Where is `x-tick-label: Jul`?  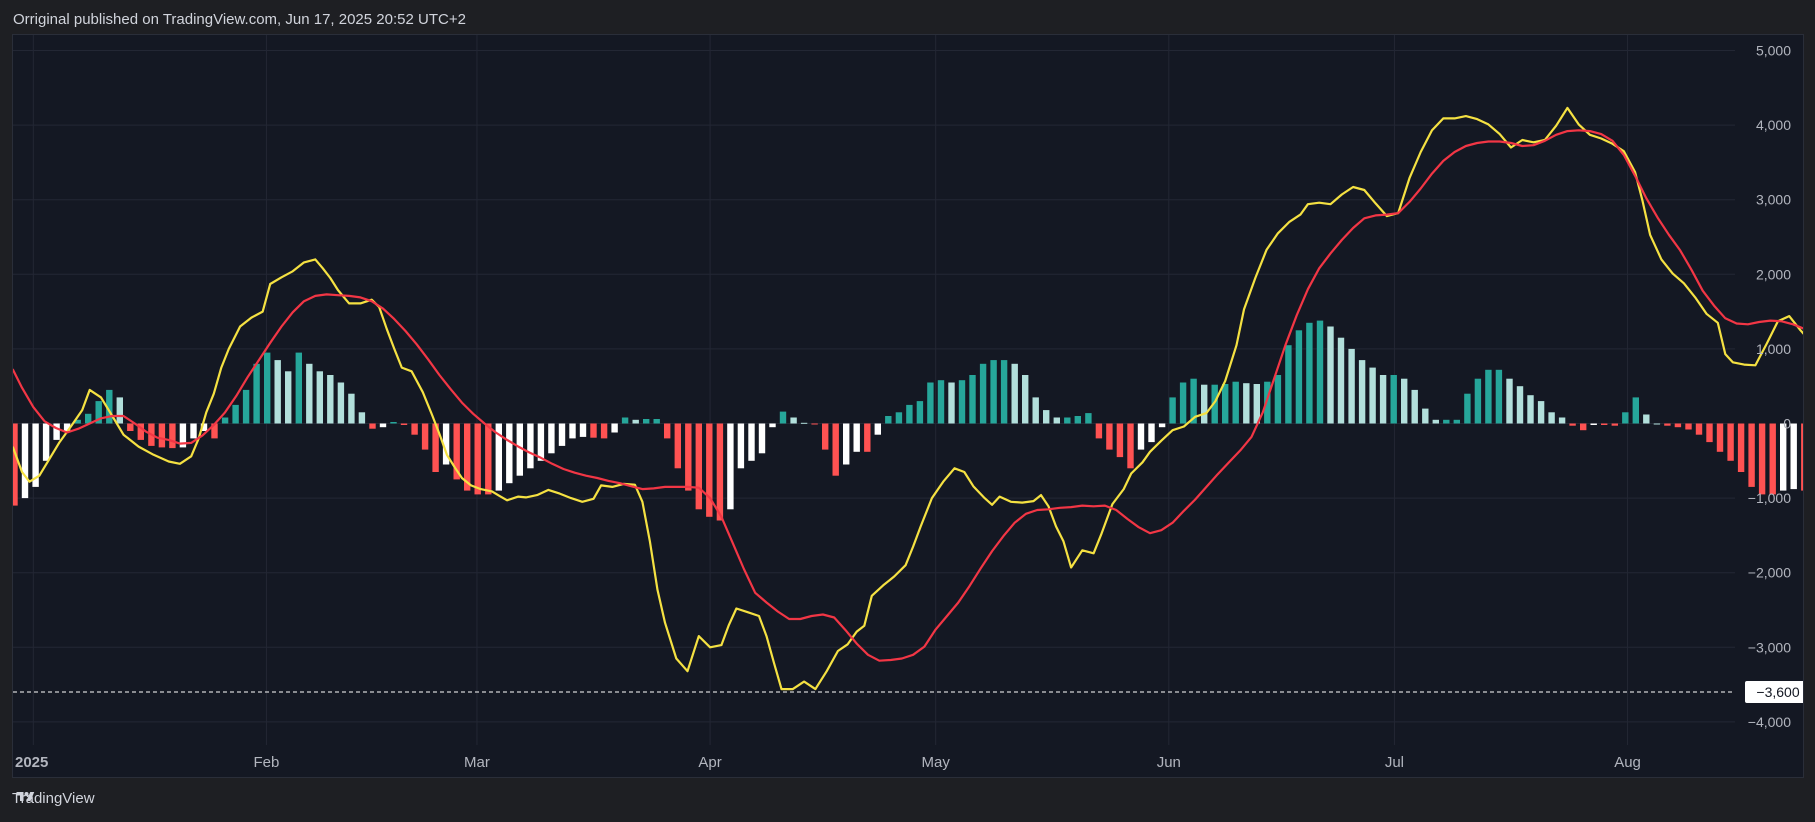
x-tick-label: Jul is located at coordinates (1394, 762).